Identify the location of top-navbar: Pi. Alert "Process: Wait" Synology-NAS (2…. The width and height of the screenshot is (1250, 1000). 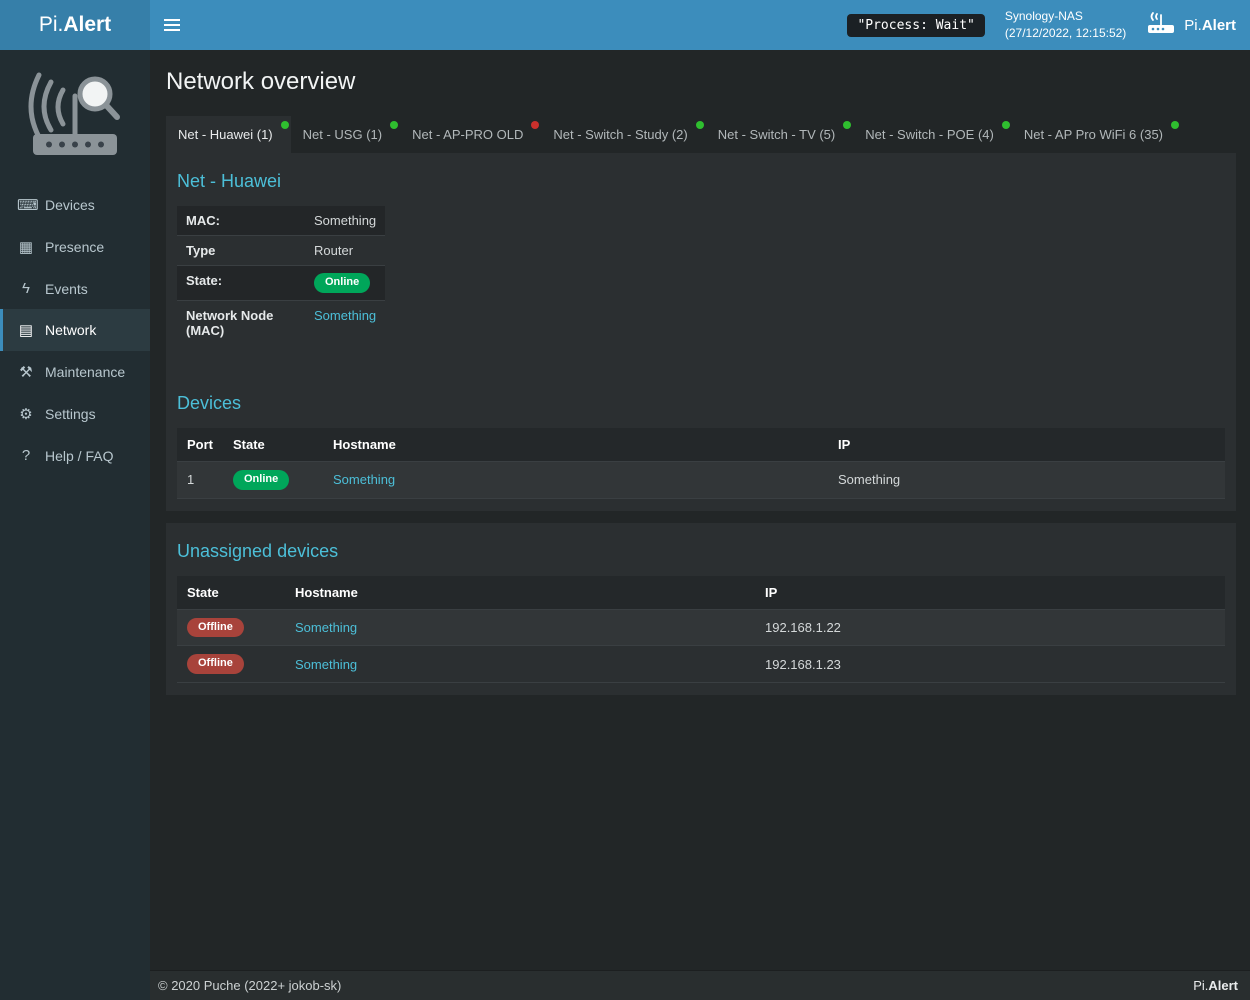
(625, 25).